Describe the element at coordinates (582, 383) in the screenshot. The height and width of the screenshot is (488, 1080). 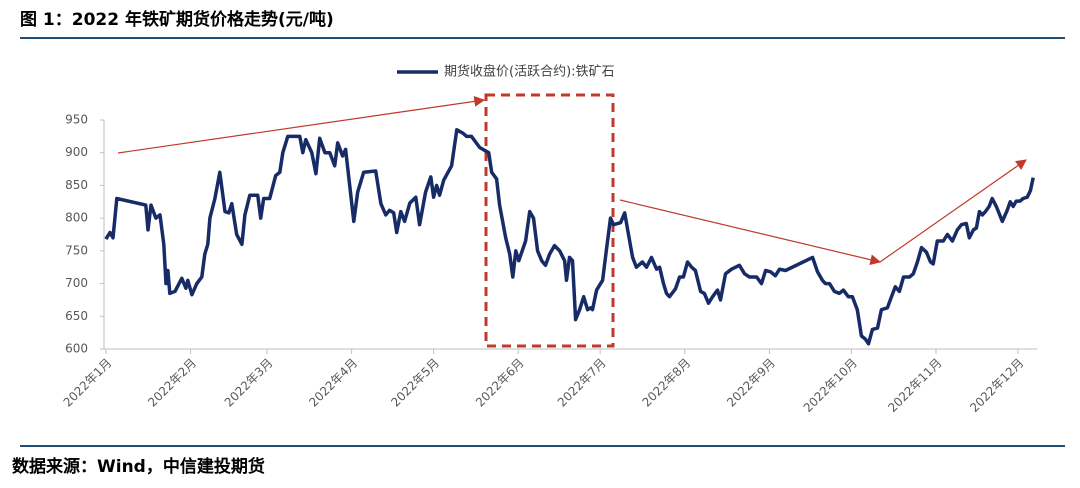
I see `x-tick-label: 2022年7月` at that location.